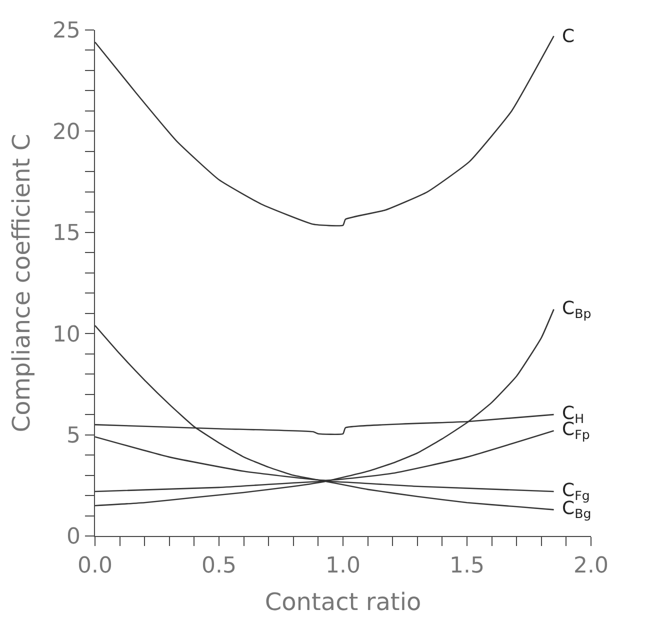  Describe the element at coordinates (66, 335) in the screenshot. I see `y-tick-label: 10` at that location.